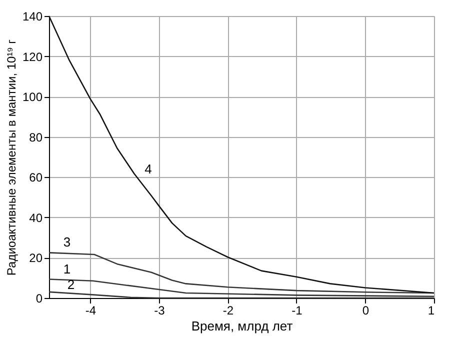 This screenshot has height=337, width=449. What do you see at coordinates (39, 299) in the screenshot?
I see `y-tick-label: 0` at bounding box center [39, 299].